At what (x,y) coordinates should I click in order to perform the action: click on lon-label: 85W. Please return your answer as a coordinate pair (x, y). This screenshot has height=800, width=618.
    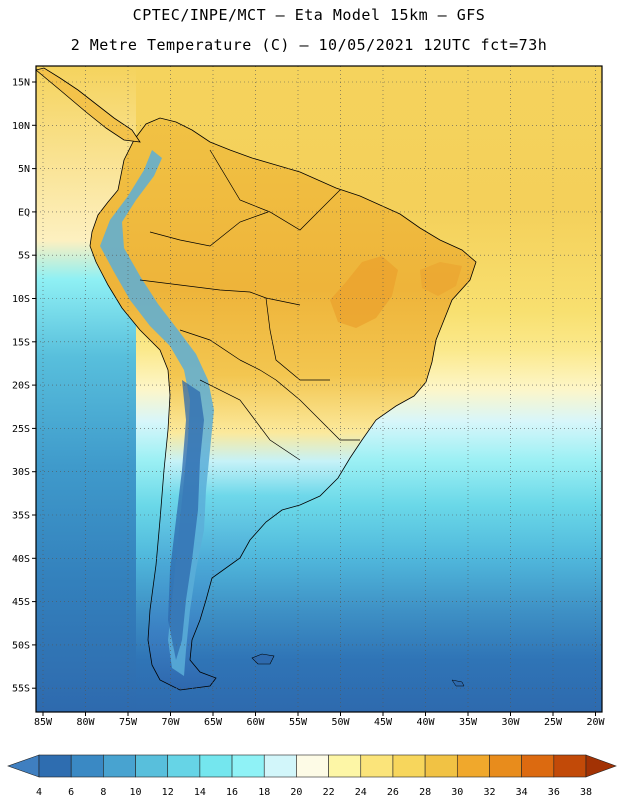
    Looking at the image, I should click on (43, 722).